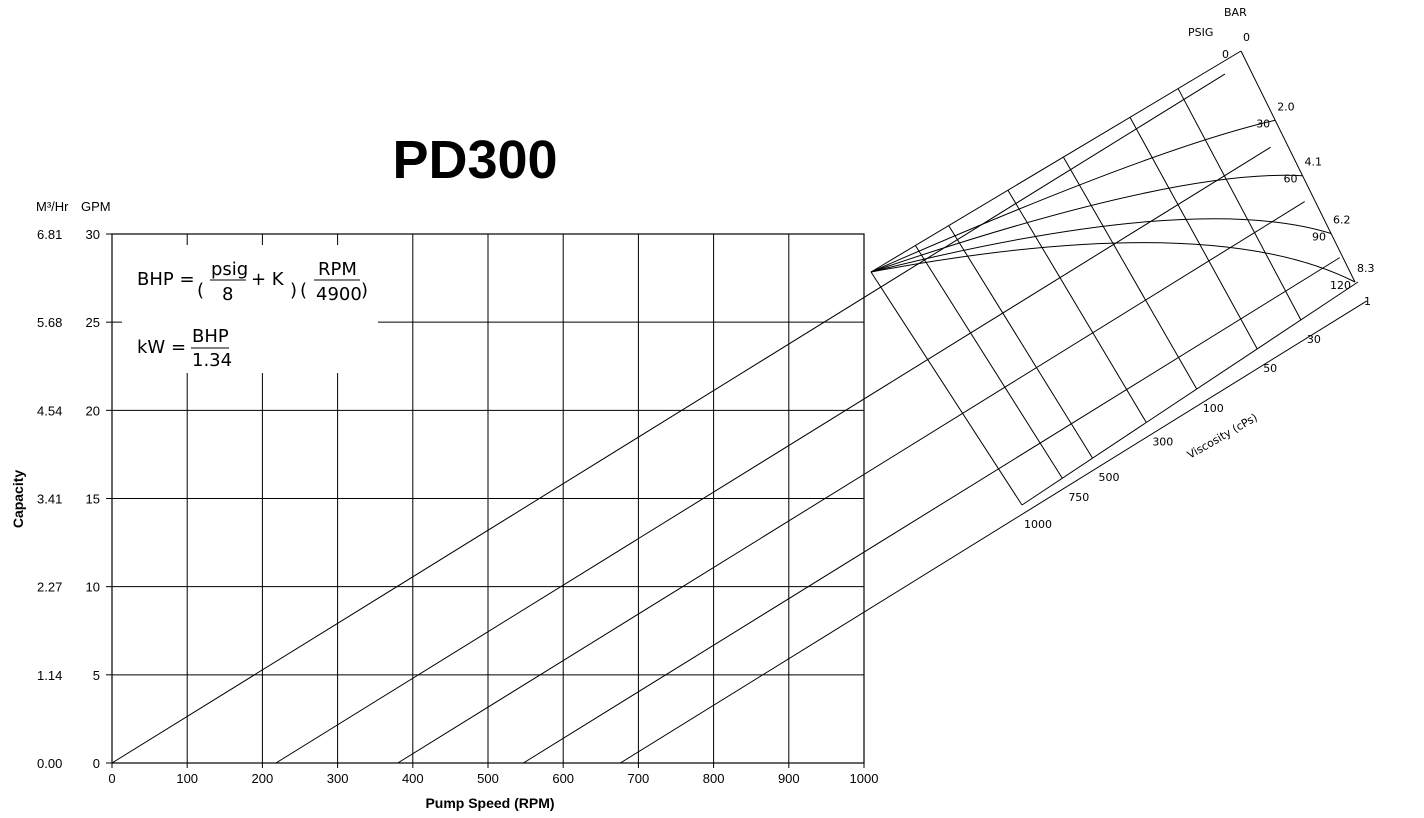 The image size is (1424, 818). Describe the element at coordinates (1319, 236) in the screenshot. I see `pressure-psig-label: 90` at that location.